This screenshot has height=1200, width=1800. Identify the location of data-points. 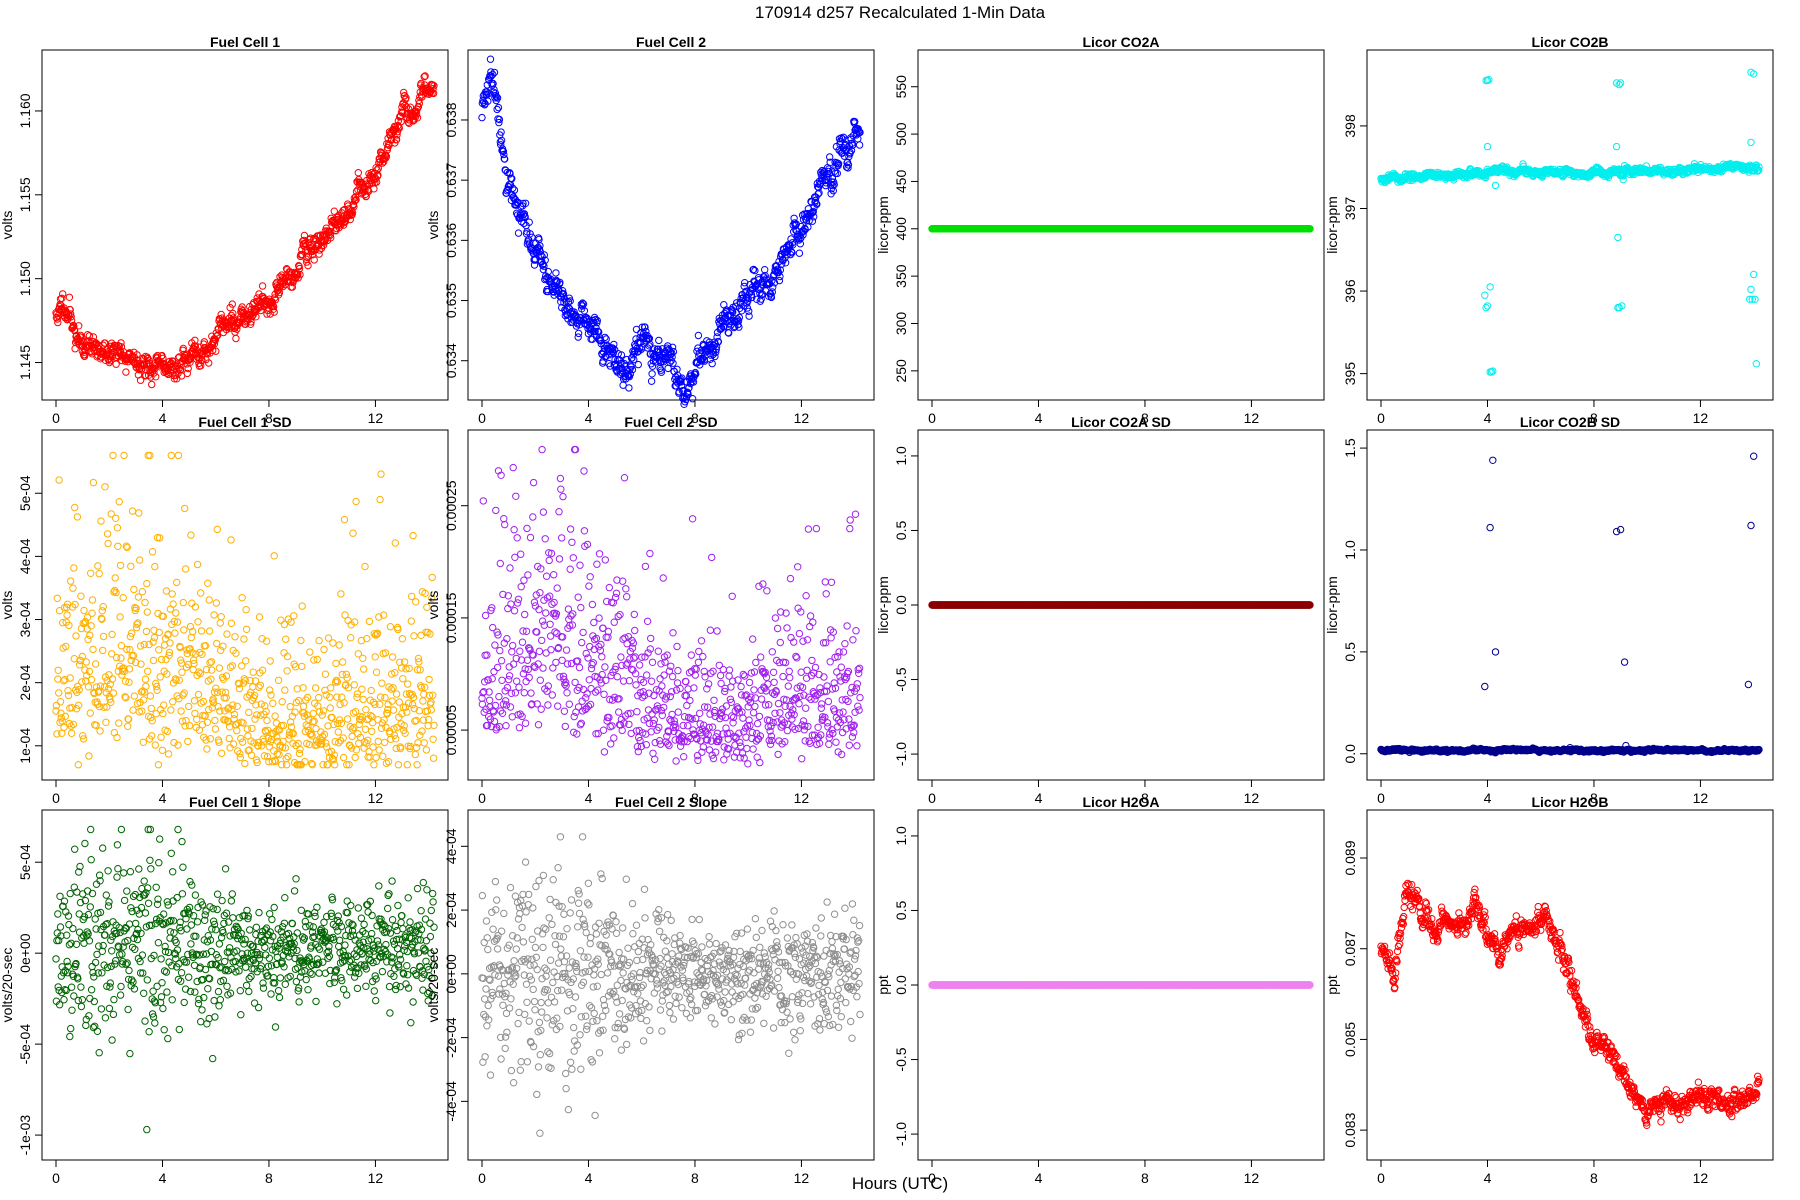
(1570, 222).